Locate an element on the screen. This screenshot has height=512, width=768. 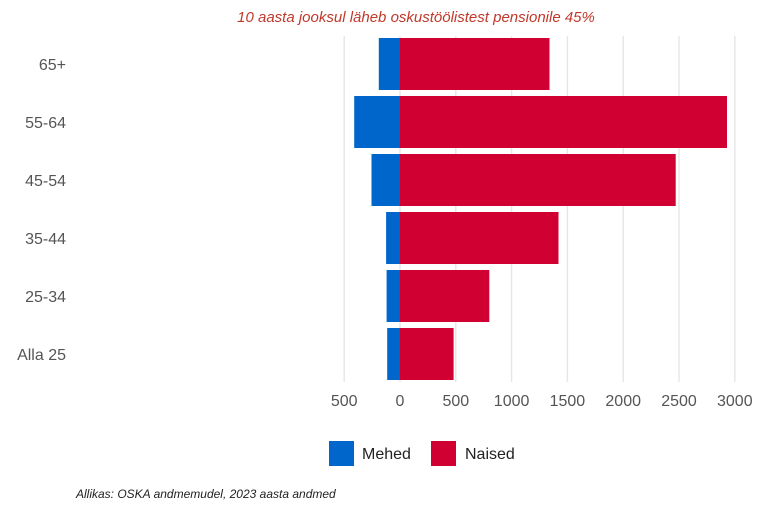
legend-label-mehed: Mehed is located at coordinates (386, 454).